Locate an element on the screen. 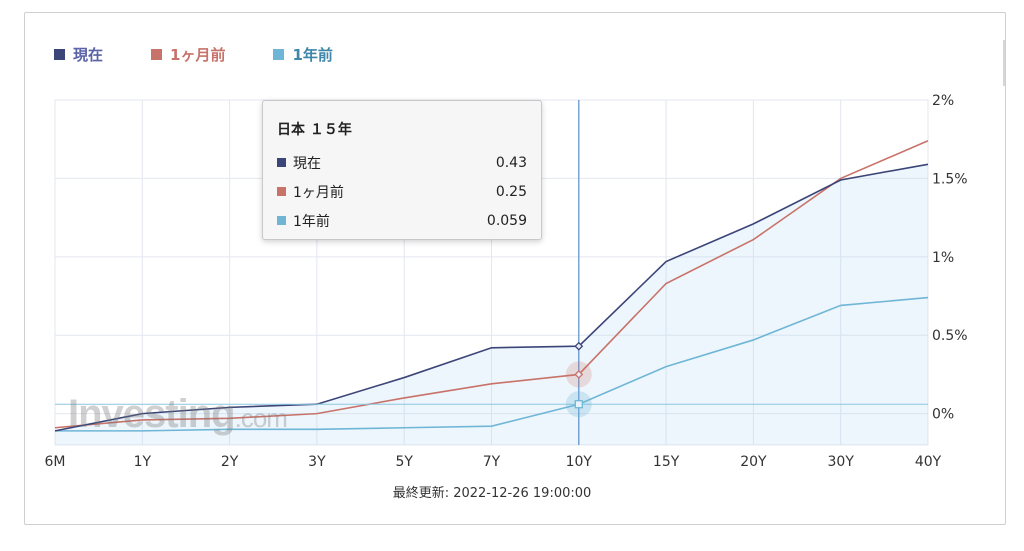 The height and width of the screenshot is (551, 1024). tooltip-row-1-year-ago: 1年前 0.059 is located at coordinates (402, 220).